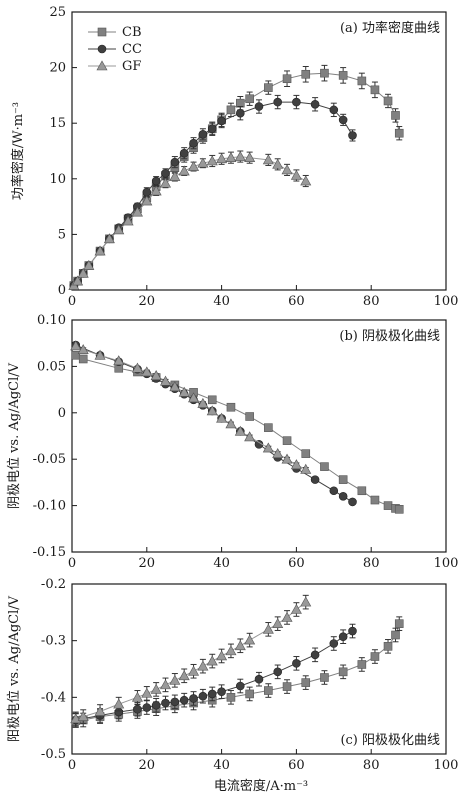 The height and width of the screenshot is (798, 473). Describe the element at coordinates (49, 459) in the screenshot. I see `y-tick-label: -0.05` at that location.